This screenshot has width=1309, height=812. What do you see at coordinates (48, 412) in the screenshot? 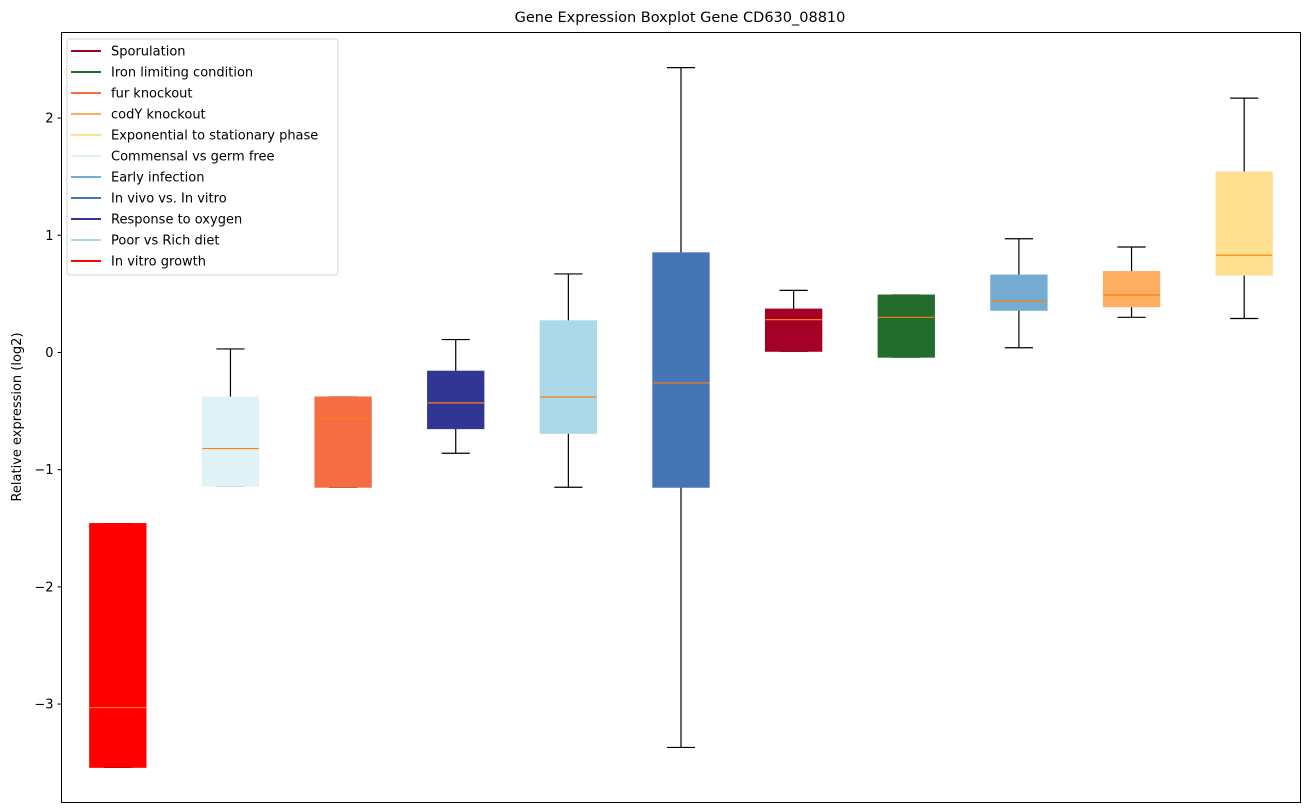
I see `y-axis: −3 −2 −1 0 1 2` at bounding box center [48, 412].